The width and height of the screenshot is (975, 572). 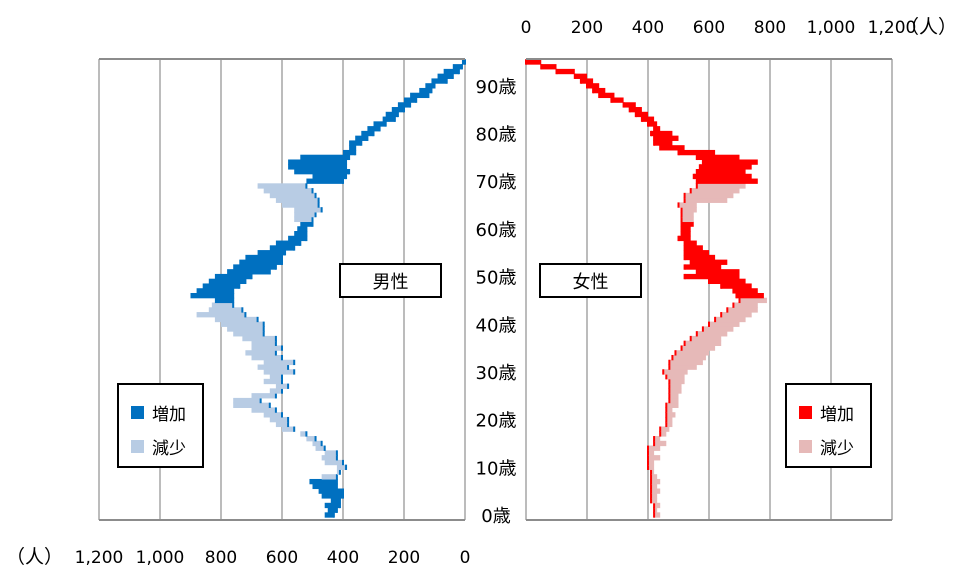 I want to click on age-label: 60歳, so click(x=496, y=230).